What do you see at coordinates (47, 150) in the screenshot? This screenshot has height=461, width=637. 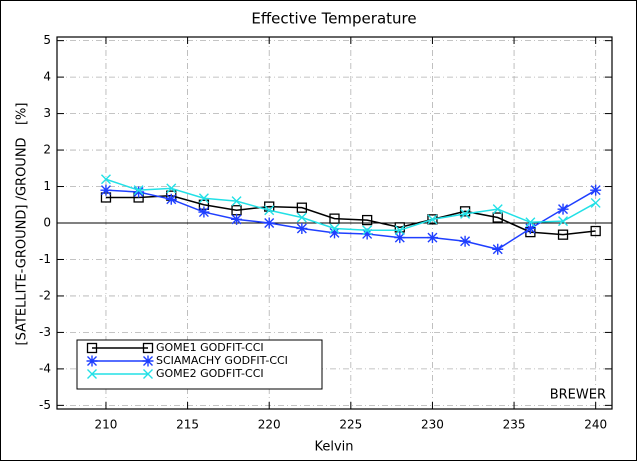 I see `y-tick-label: 2` at bounding box center [47, 150].